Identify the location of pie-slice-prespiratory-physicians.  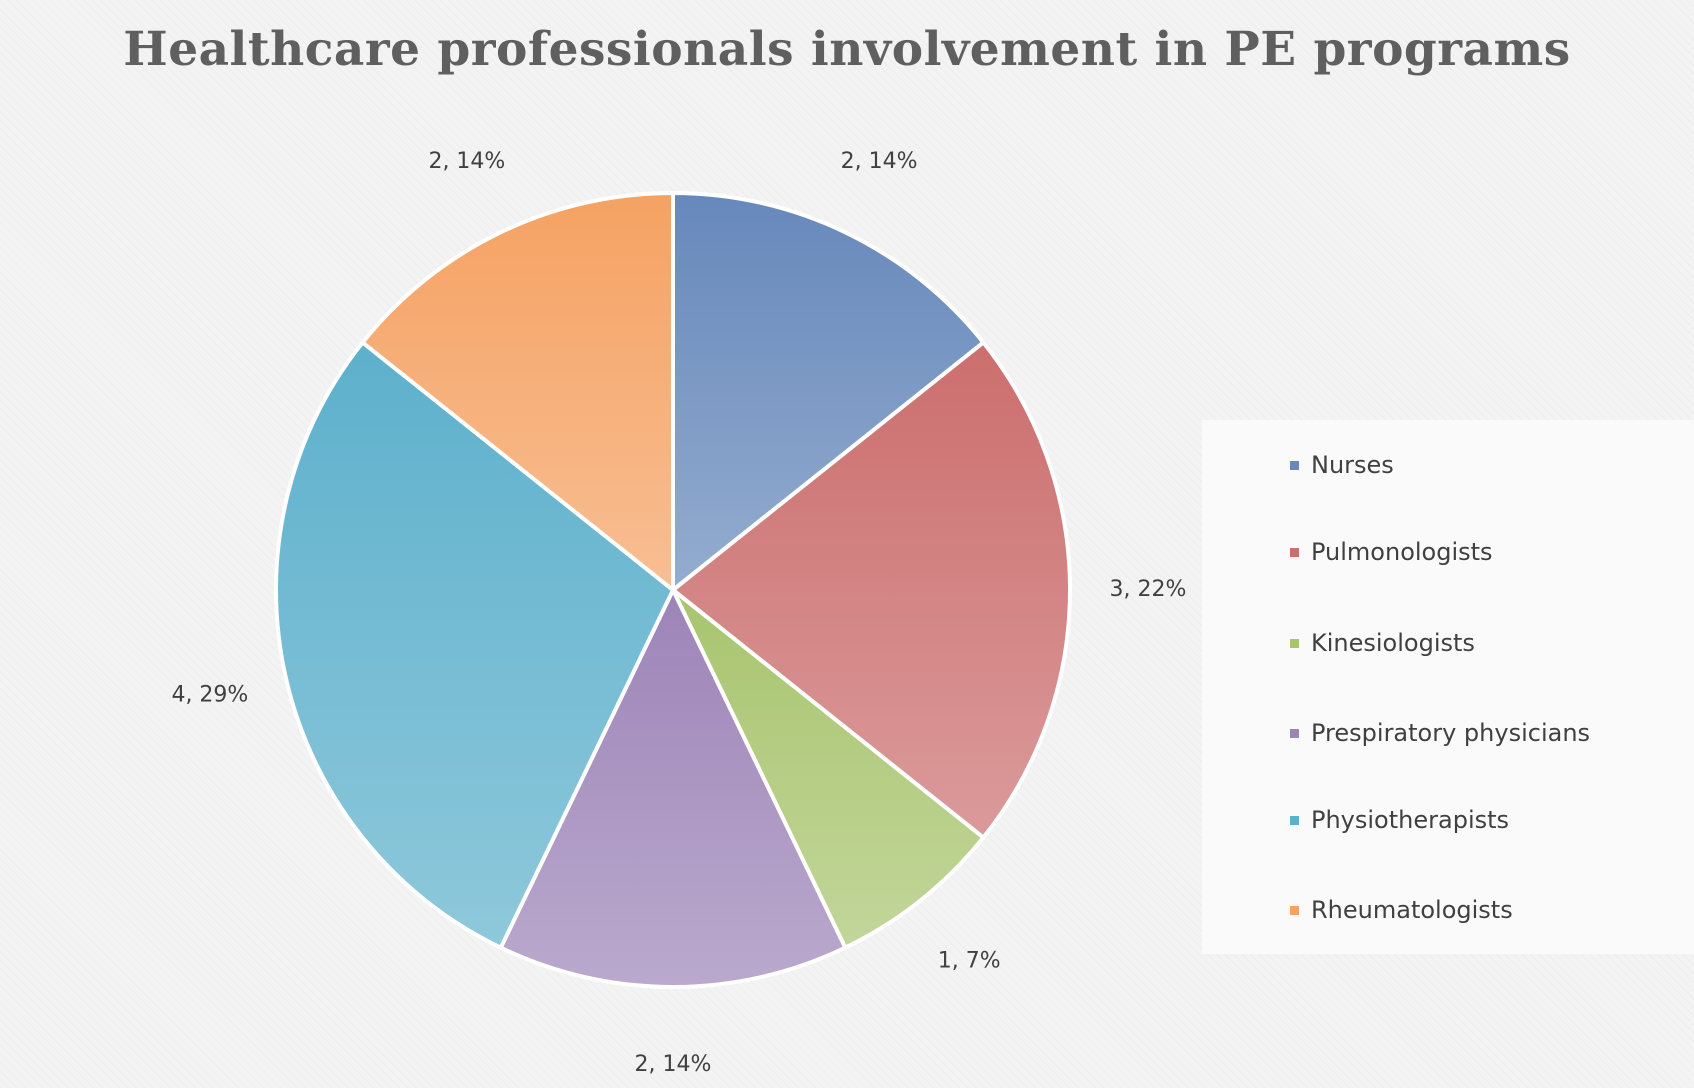
(673, 788).